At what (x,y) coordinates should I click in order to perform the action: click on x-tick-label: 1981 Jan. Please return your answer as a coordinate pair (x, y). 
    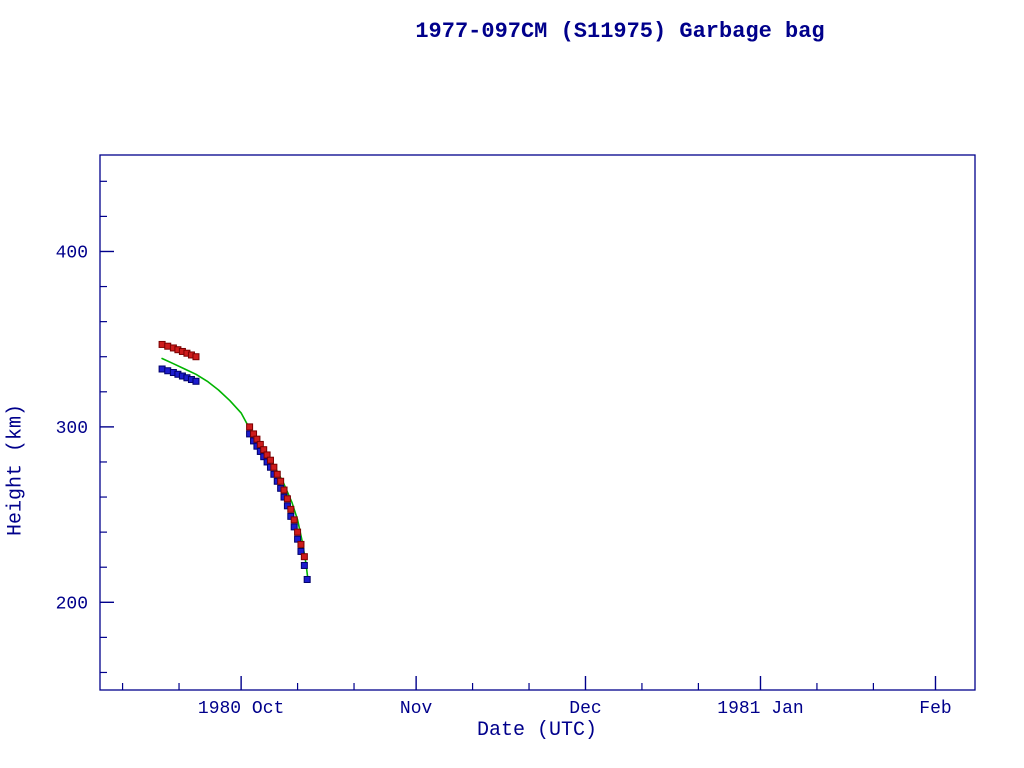
    Looking at the image, I should click on (760, 709).